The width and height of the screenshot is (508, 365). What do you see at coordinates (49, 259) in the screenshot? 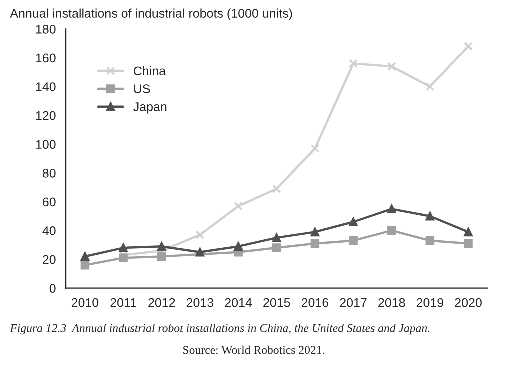
I see `y-tick-label: 20` at bounding box center [49, 259].